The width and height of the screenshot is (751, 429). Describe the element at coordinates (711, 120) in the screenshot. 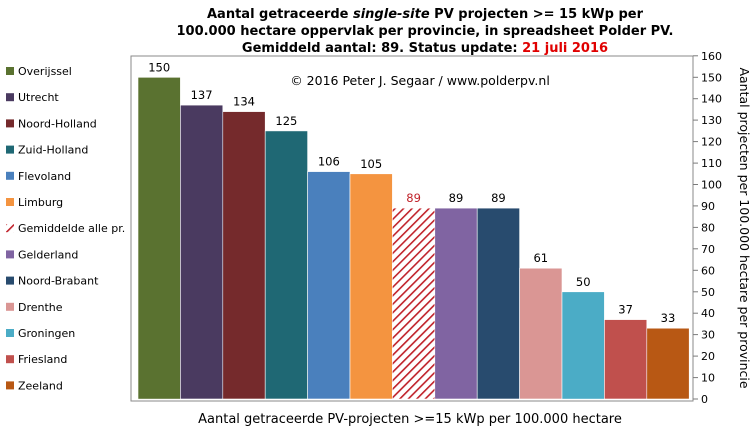

I see `y-tick-label: 130` at that location.